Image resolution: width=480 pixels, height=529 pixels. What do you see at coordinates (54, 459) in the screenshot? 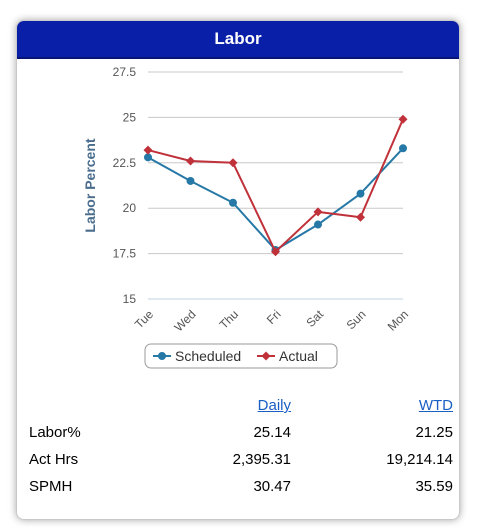
I see `row-label: Act Hrs` at bounding box center [54, 459].